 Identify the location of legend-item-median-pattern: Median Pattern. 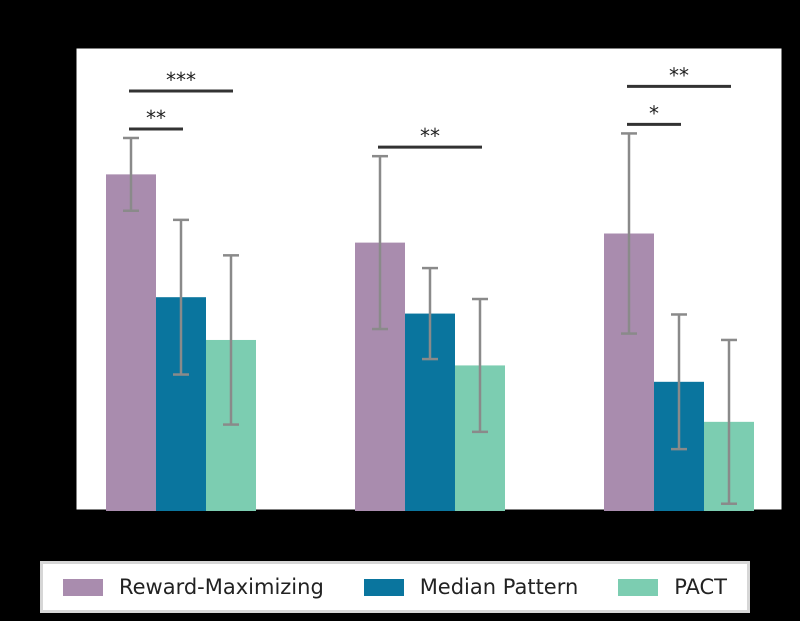
(471, 587).